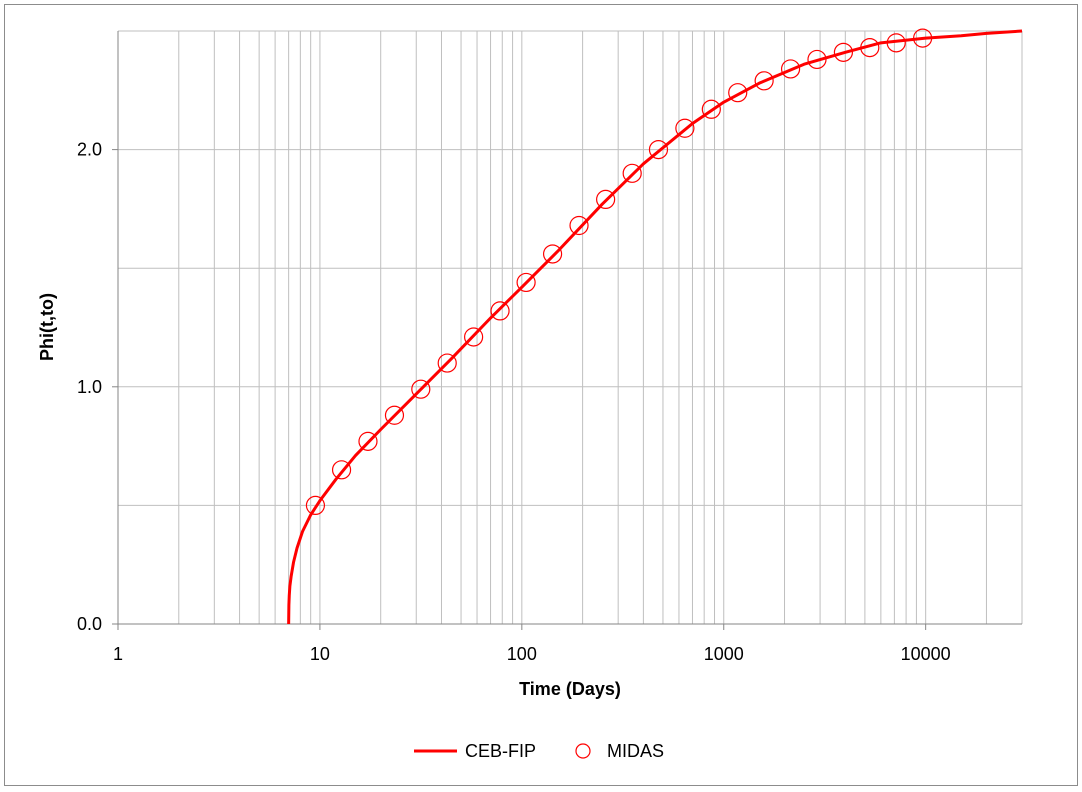 The height and width of the screenshot is (792, 1082). Describe the element at coordinates (724, 654) in the screenshot. I see `x-tick-label: 1000` at that location.